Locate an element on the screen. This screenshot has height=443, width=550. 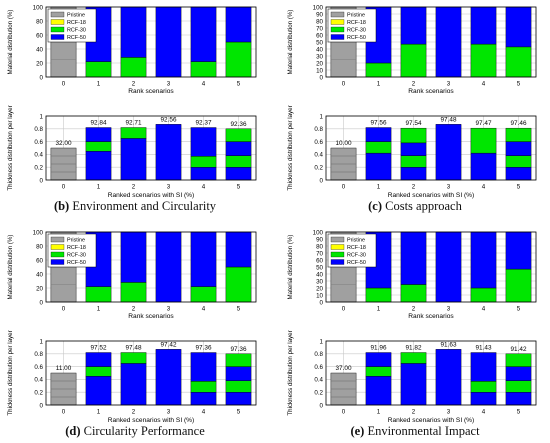
thickness-chart-d-ytick-label: 0.6 is located at coordinates (38, 367).